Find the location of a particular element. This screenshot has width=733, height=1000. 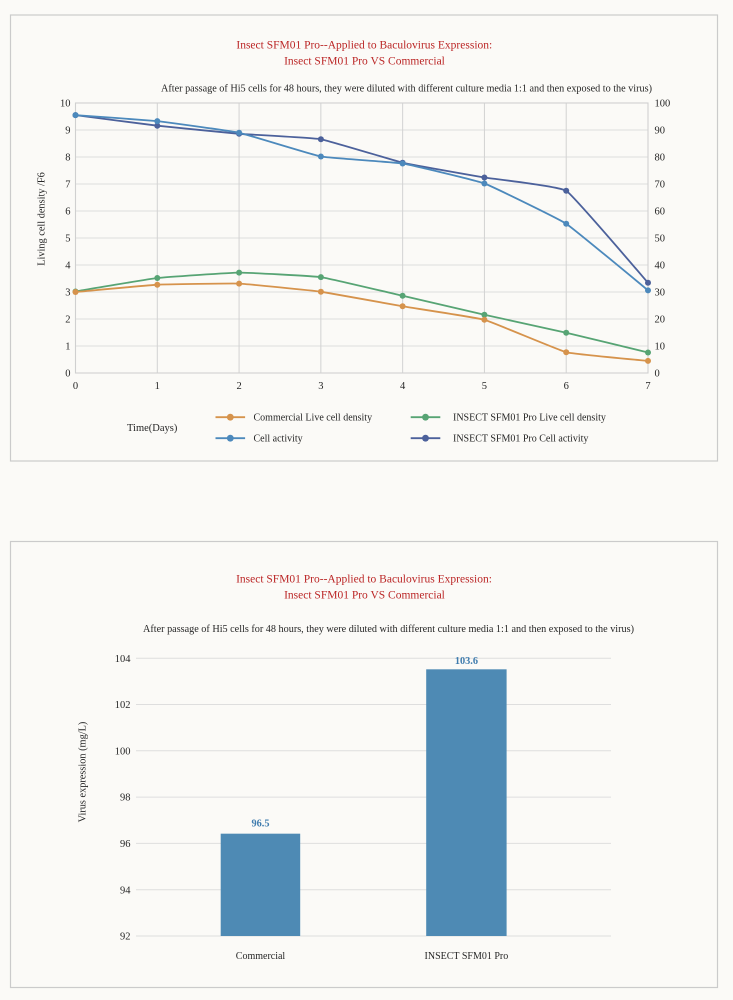

svg-text: INSECT SFM01 Pro Cell activity is located at coordinates (520, 439).